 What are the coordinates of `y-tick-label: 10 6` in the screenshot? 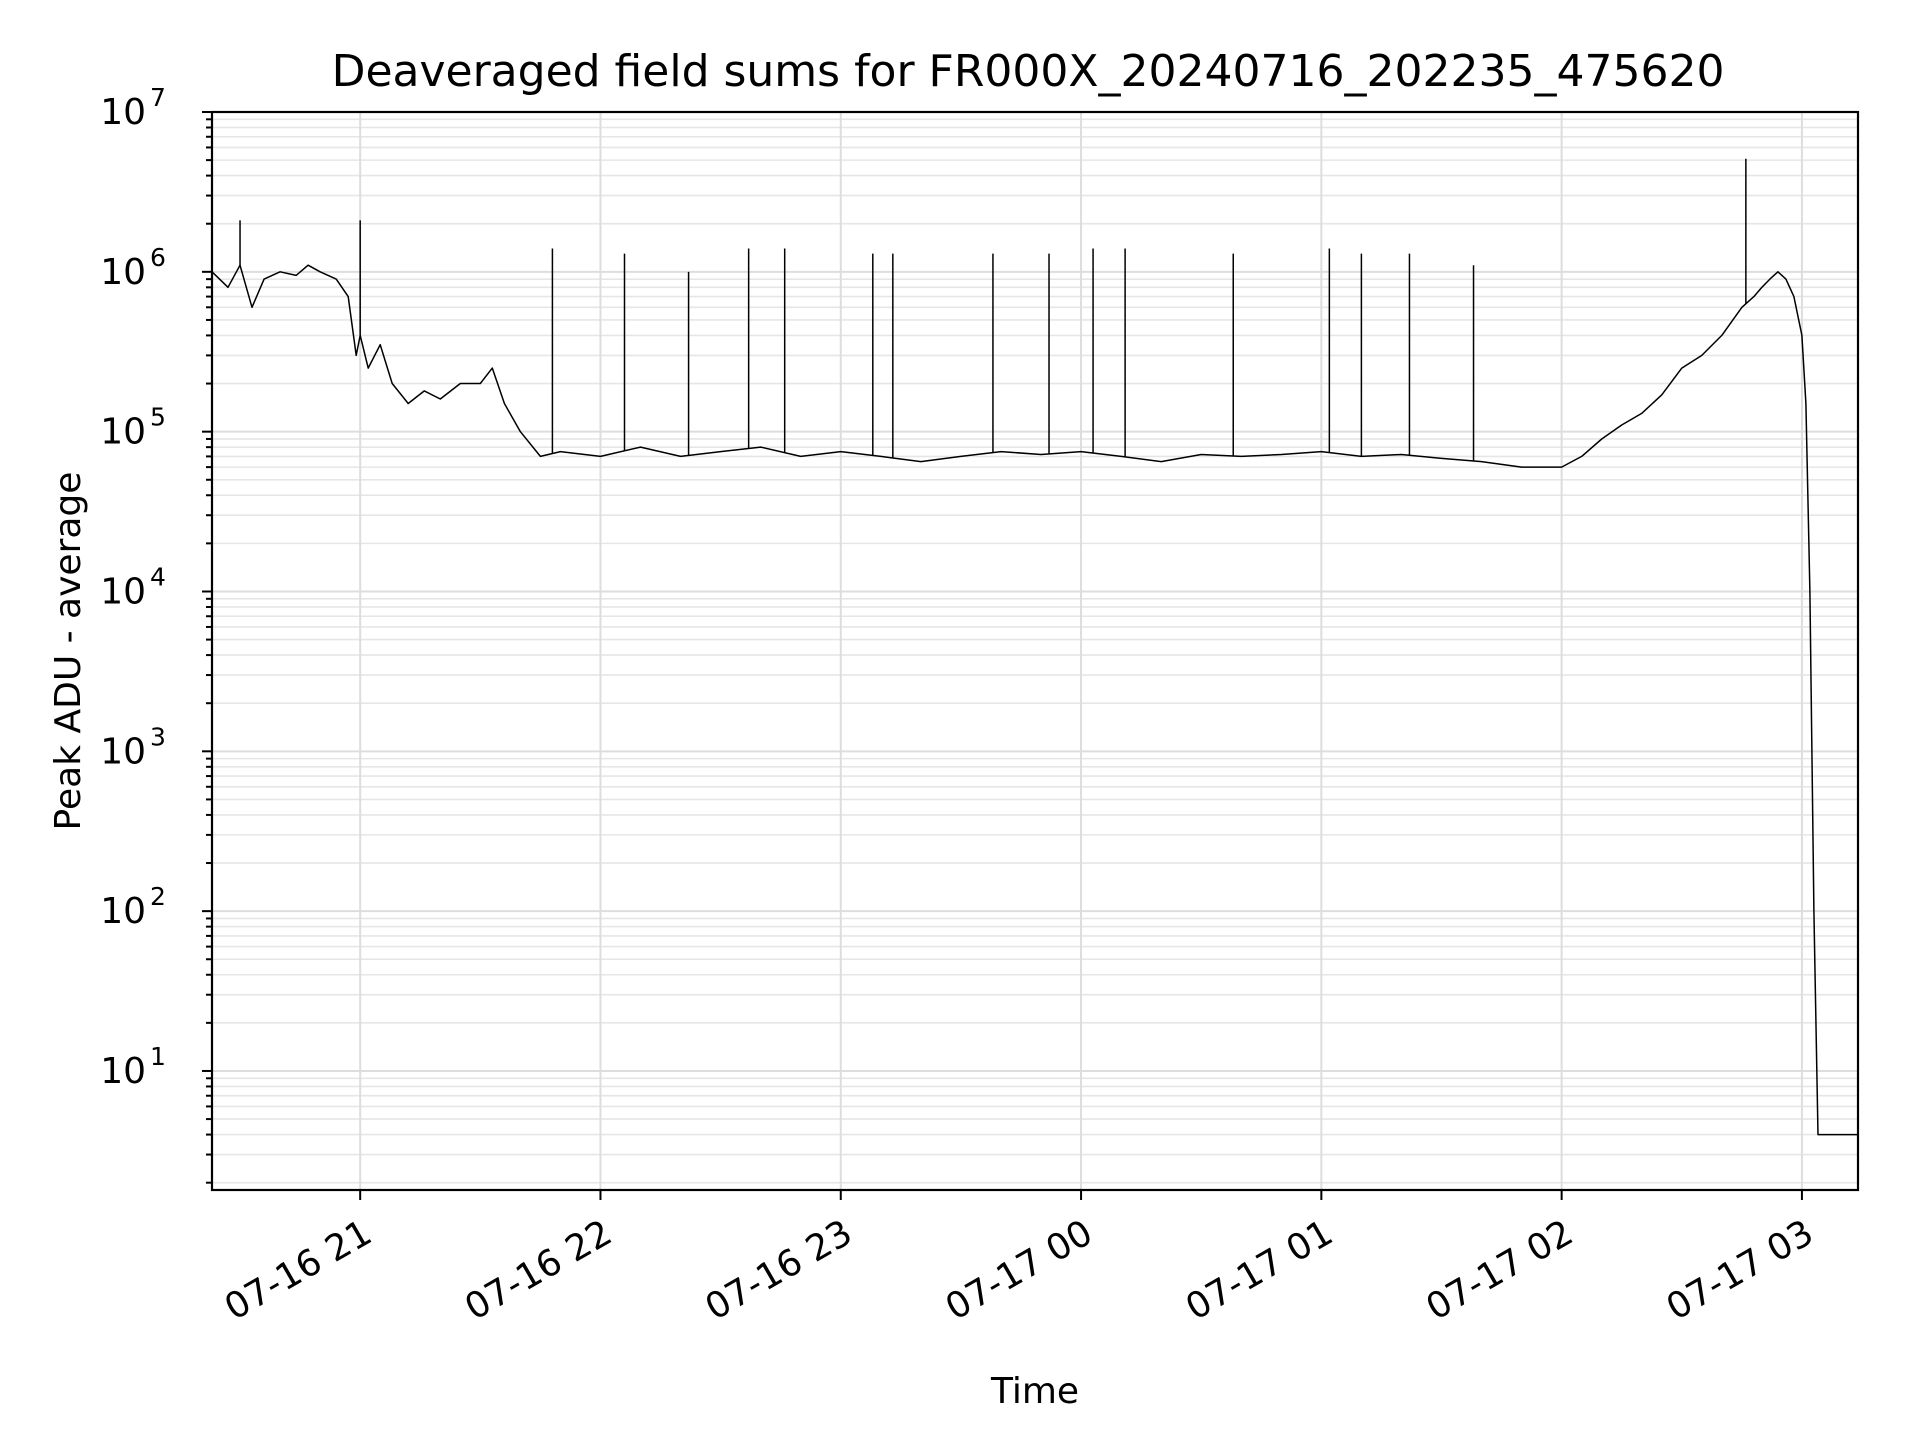 It's located at (133, 268).